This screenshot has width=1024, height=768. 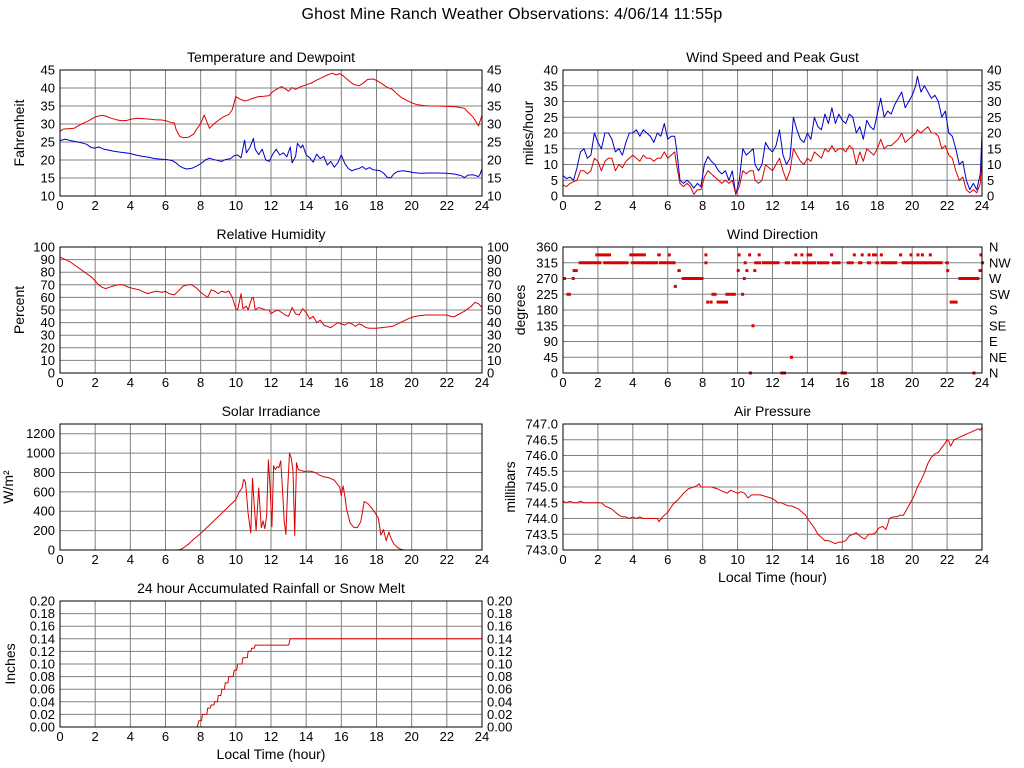 I want to click on y-tick-label: 745.0, so click(x=541, y=487).